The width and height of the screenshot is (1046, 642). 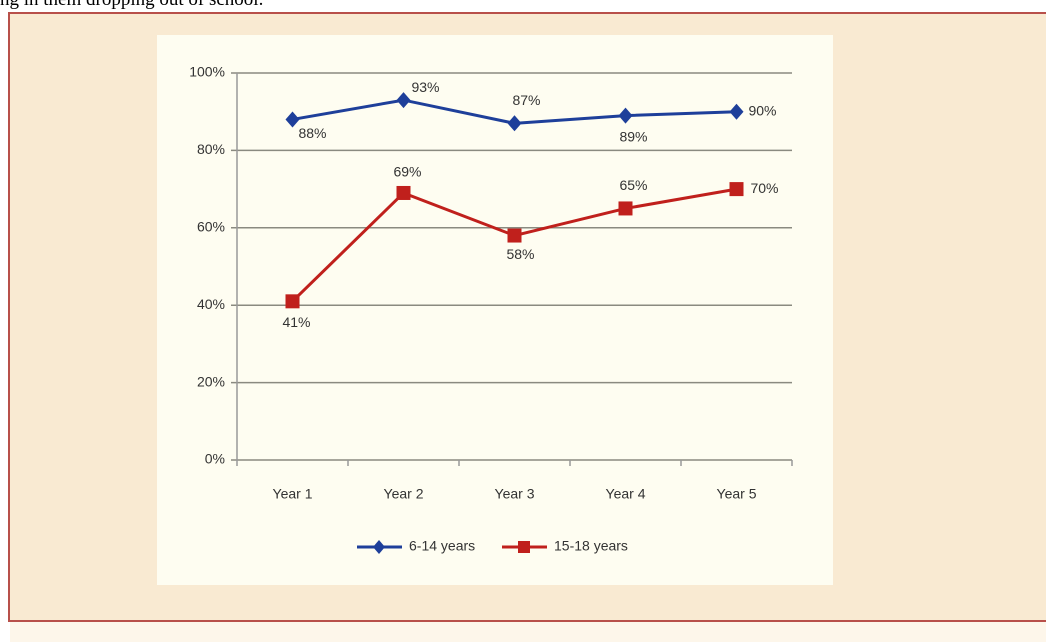 What do you see at coordinates (312, 133) in the screenshot?
I see `data-label: 88%` at bounding box center [312, 133].